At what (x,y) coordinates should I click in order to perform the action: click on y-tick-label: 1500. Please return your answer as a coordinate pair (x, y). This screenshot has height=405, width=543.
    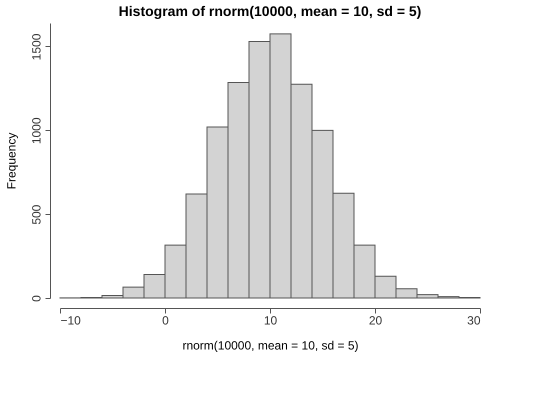
    Looking at the image, I should click on (37, 46).